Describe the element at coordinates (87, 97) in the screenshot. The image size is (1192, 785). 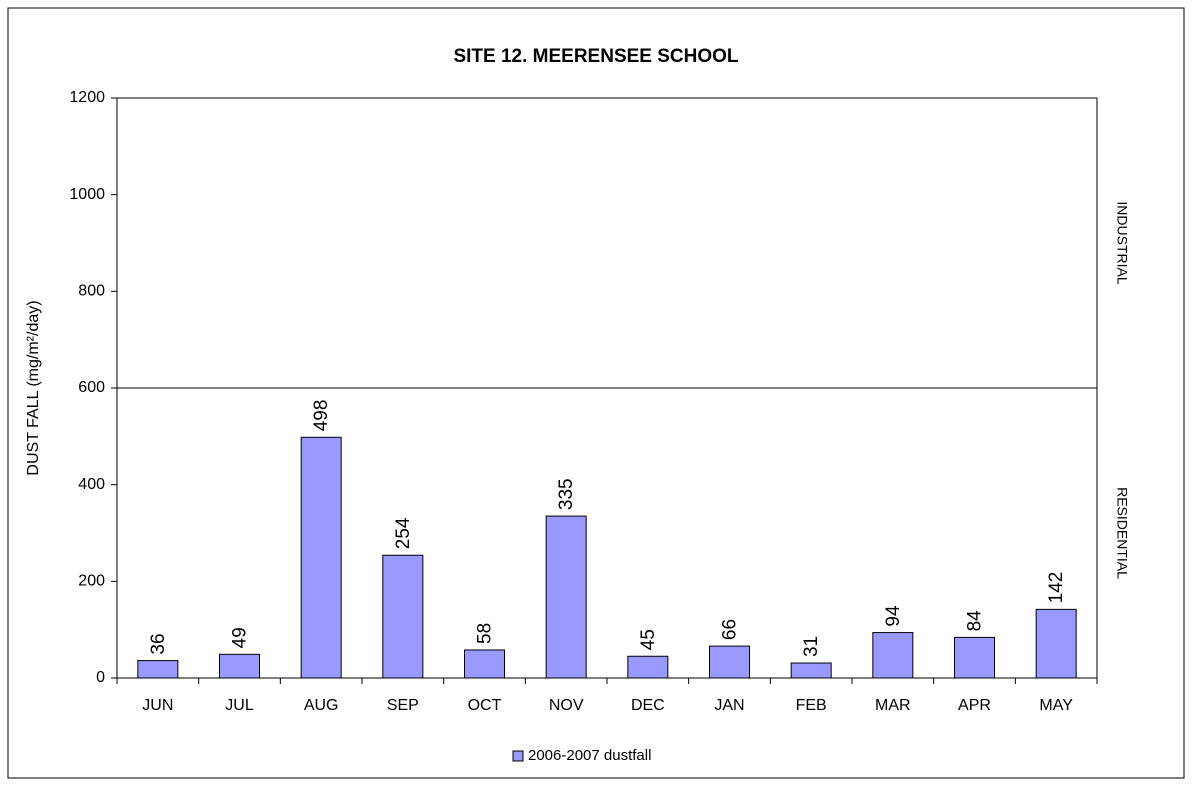
I see `y-tick-label: 1200` at that location.